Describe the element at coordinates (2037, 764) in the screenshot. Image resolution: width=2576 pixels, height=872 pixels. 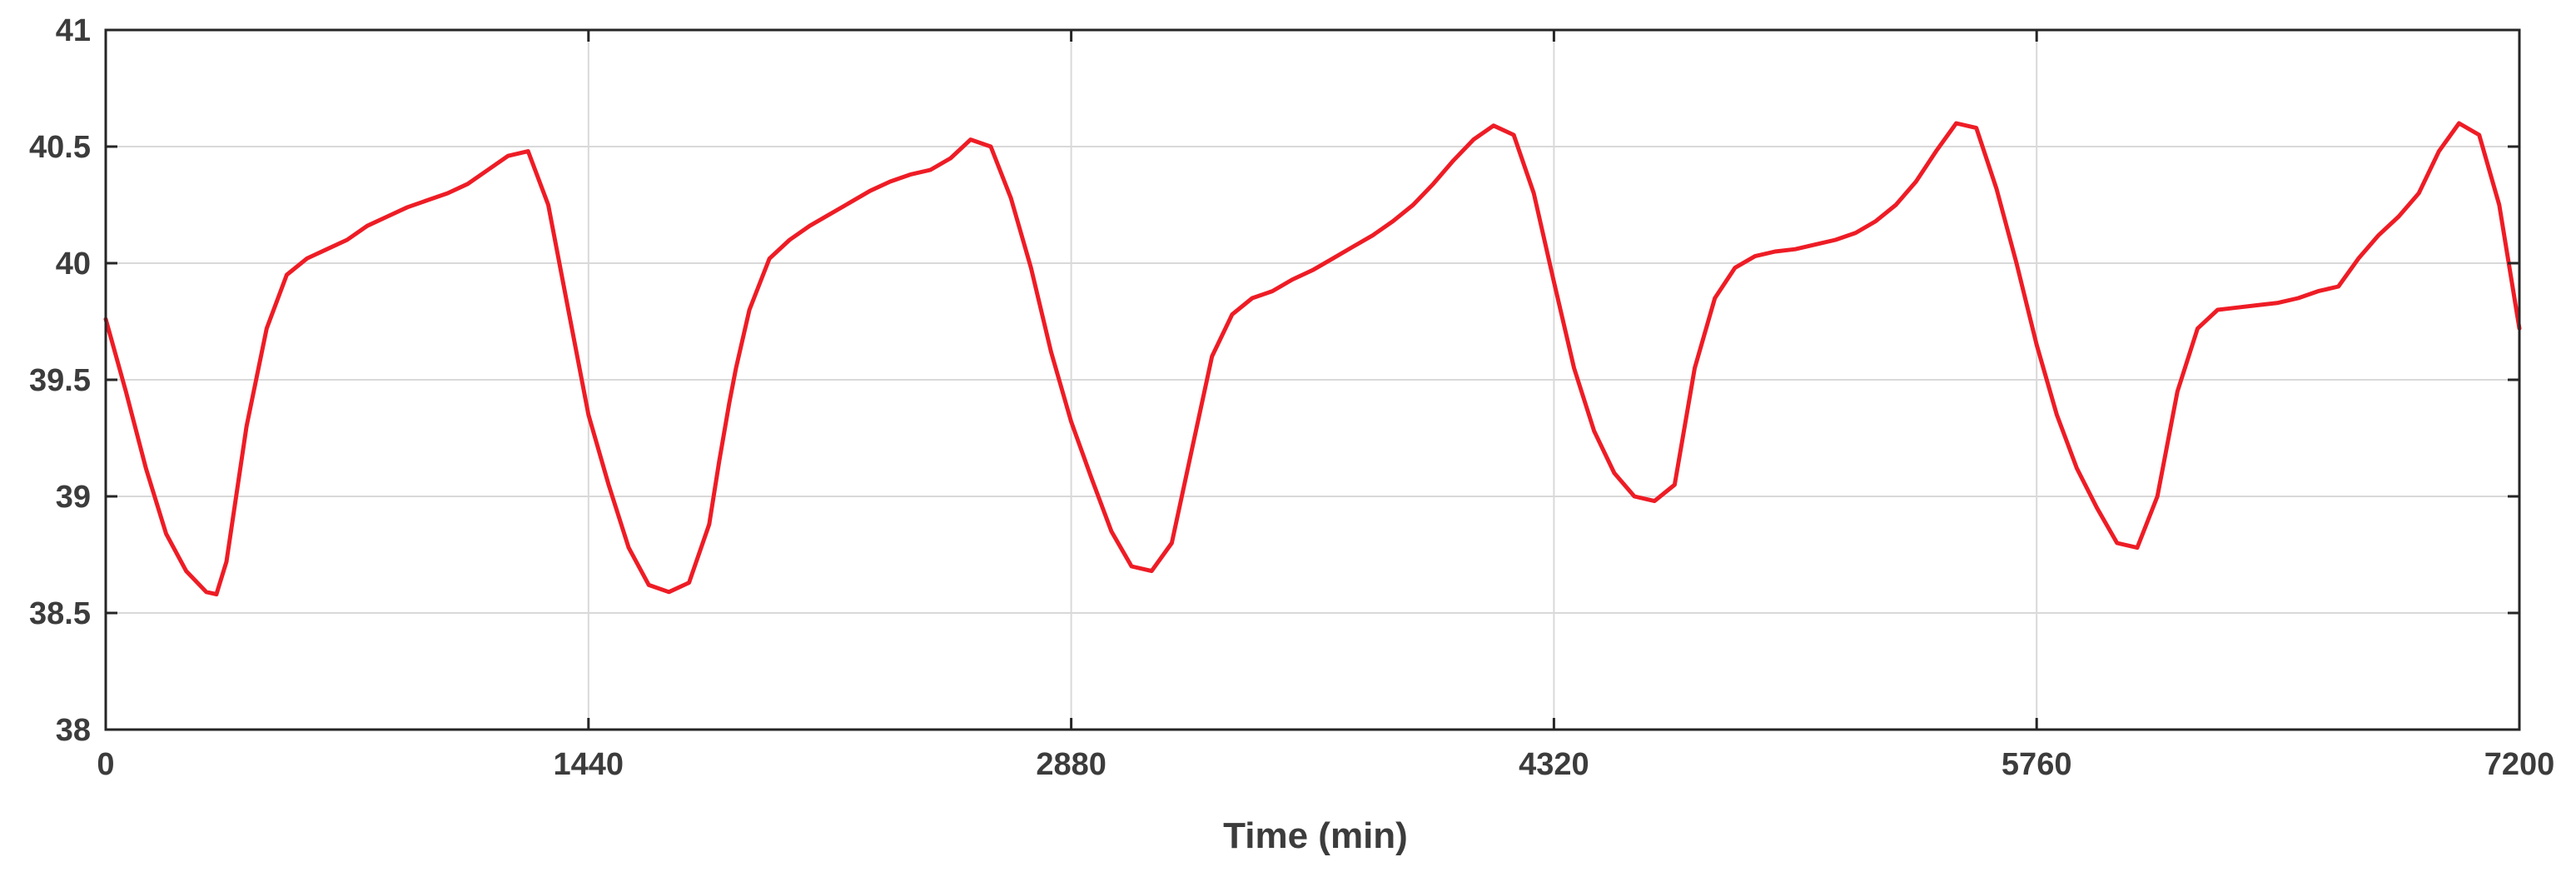
I see `x-tick-label: 5760` at that location.